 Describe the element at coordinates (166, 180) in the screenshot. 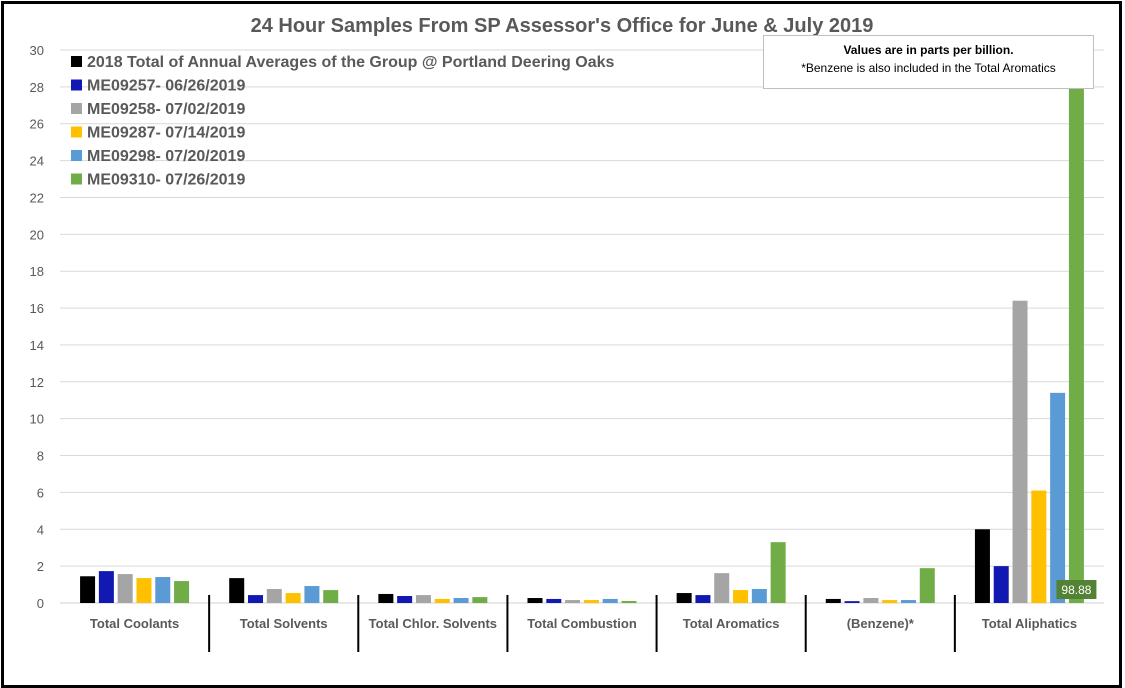

I see `legend-entry: ME09310- 07/26/2019` at that location.